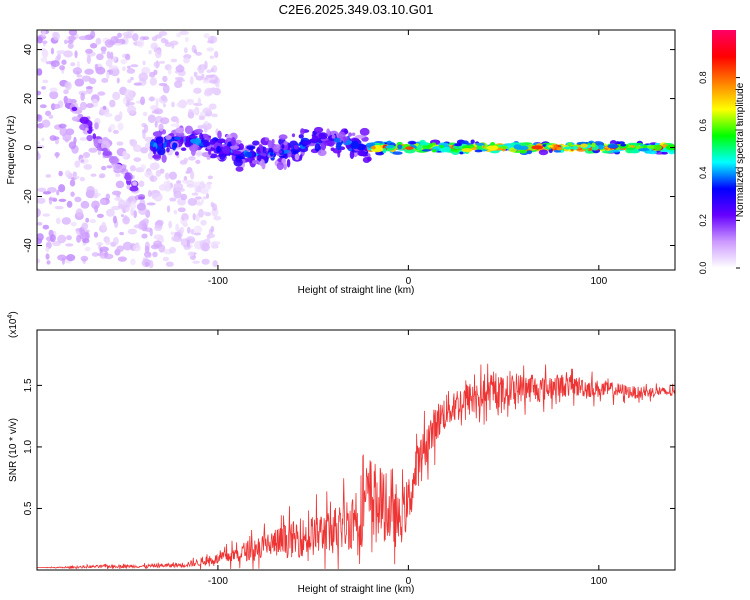  Describe the element at coordinates (356, 290) in the screenshot. I see `spectrogram-x-label: Height of straight line (km)` at that location.